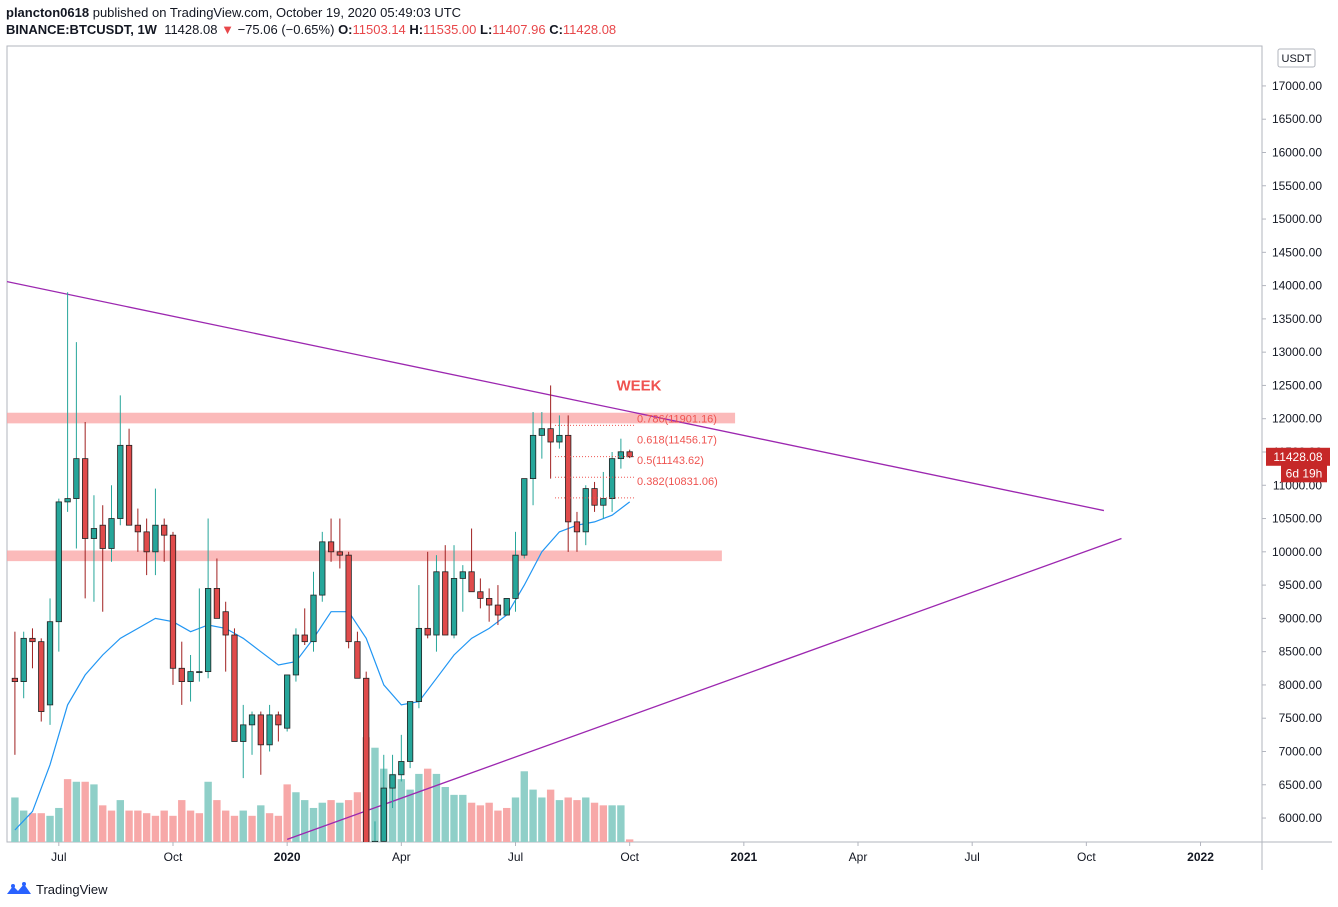 The height and width of the screenshot is (907, 1338). I want to click on fib-label: 0.5(11143.62), so click(670, 461).